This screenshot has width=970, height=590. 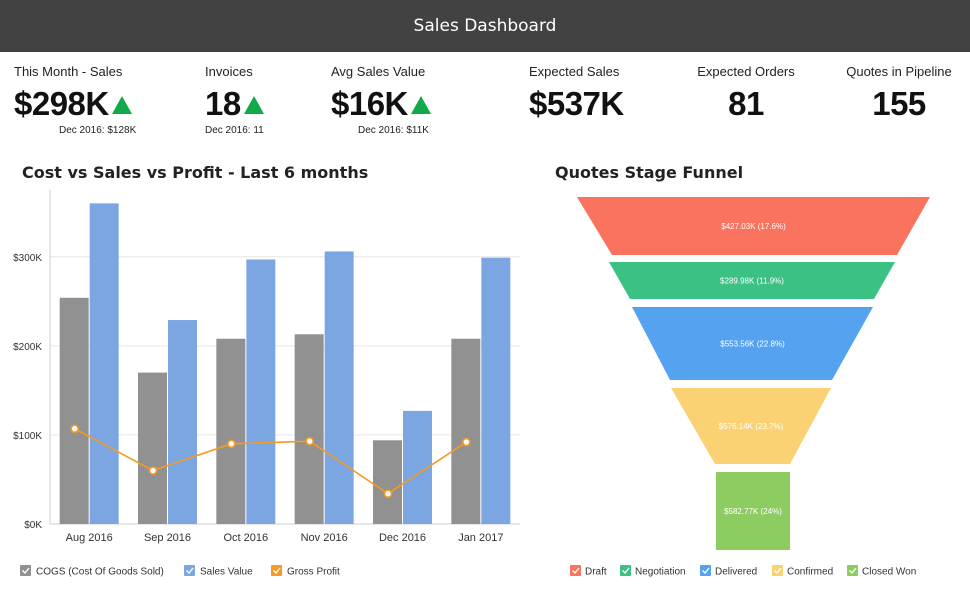 I want to click on funnel-stage-label: $582.77K (24%), so click(x=753, y=511).